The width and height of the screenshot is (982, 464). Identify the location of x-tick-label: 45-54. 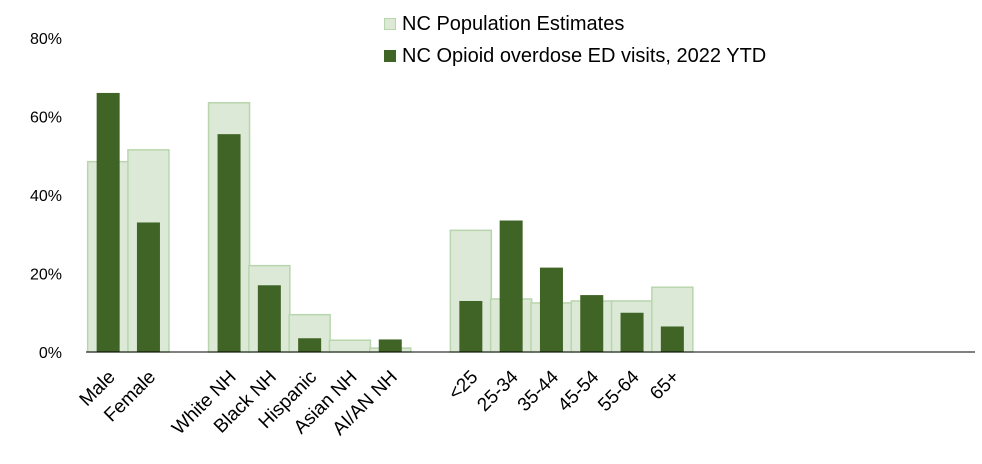
(579, 391).